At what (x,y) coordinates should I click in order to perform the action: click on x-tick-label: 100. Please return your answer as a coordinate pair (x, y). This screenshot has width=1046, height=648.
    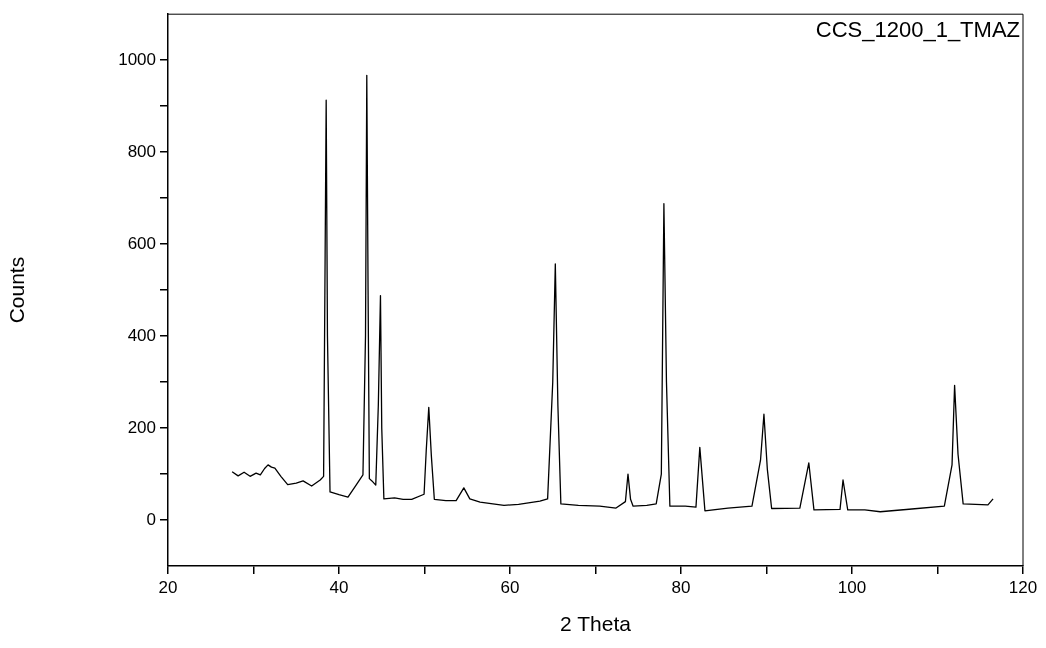
    Looking at the image, I should click on (852, 587).